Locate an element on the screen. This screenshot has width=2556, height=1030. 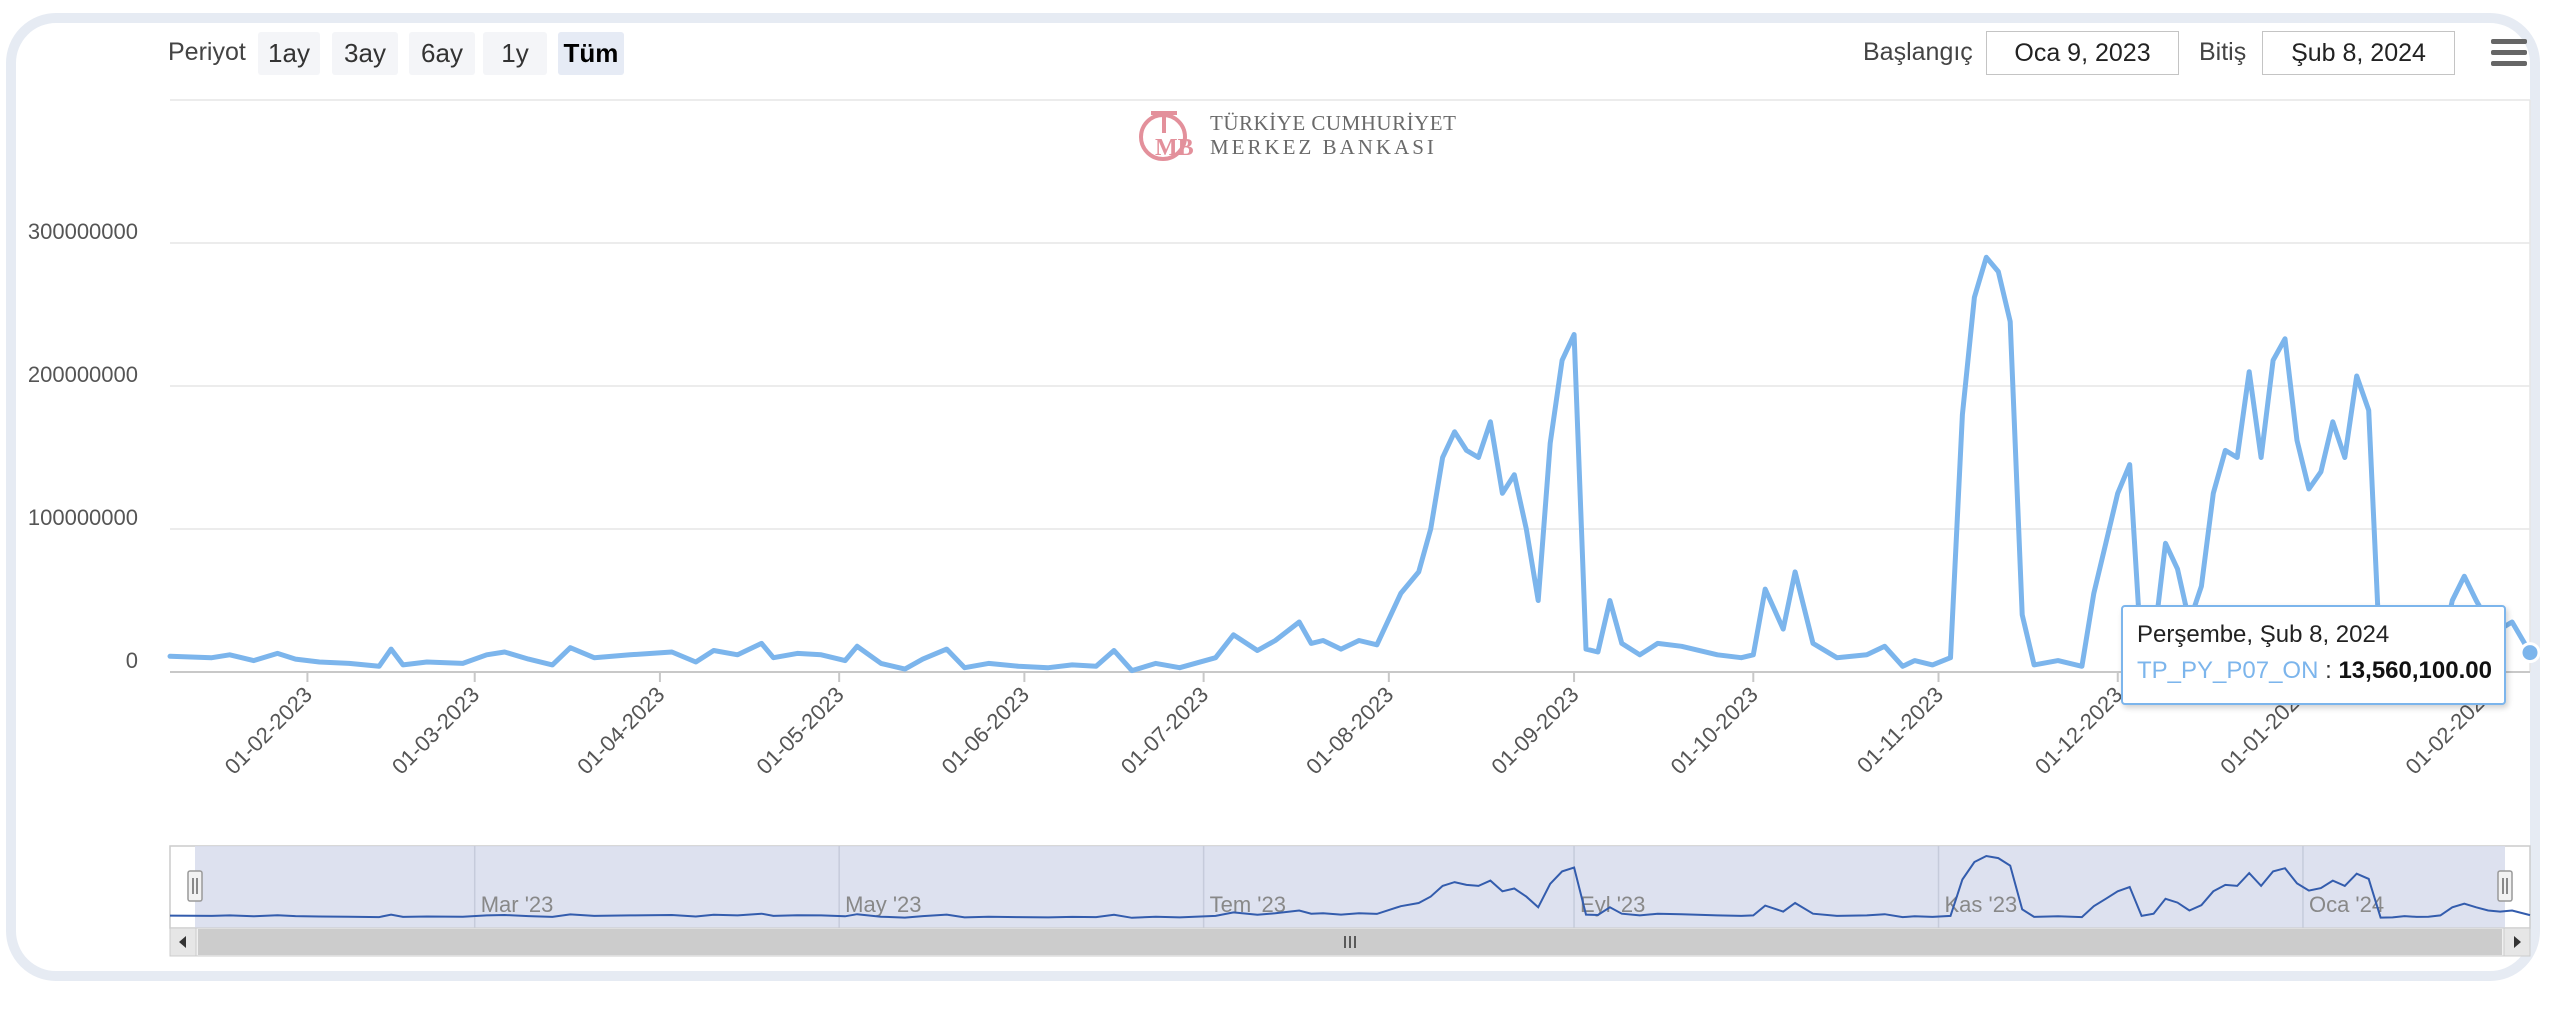
range-button-1ay: 1ay is located at coordinates (289, 53).